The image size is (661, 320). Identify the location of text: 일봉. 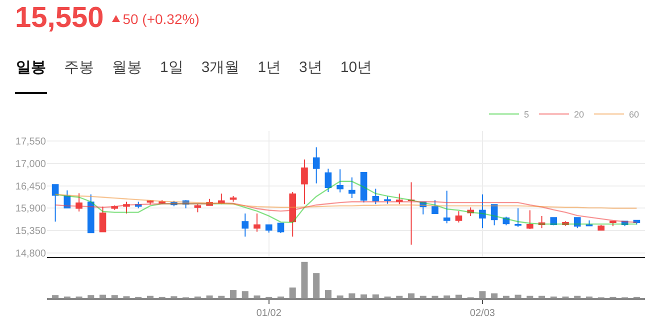
(31, 67).